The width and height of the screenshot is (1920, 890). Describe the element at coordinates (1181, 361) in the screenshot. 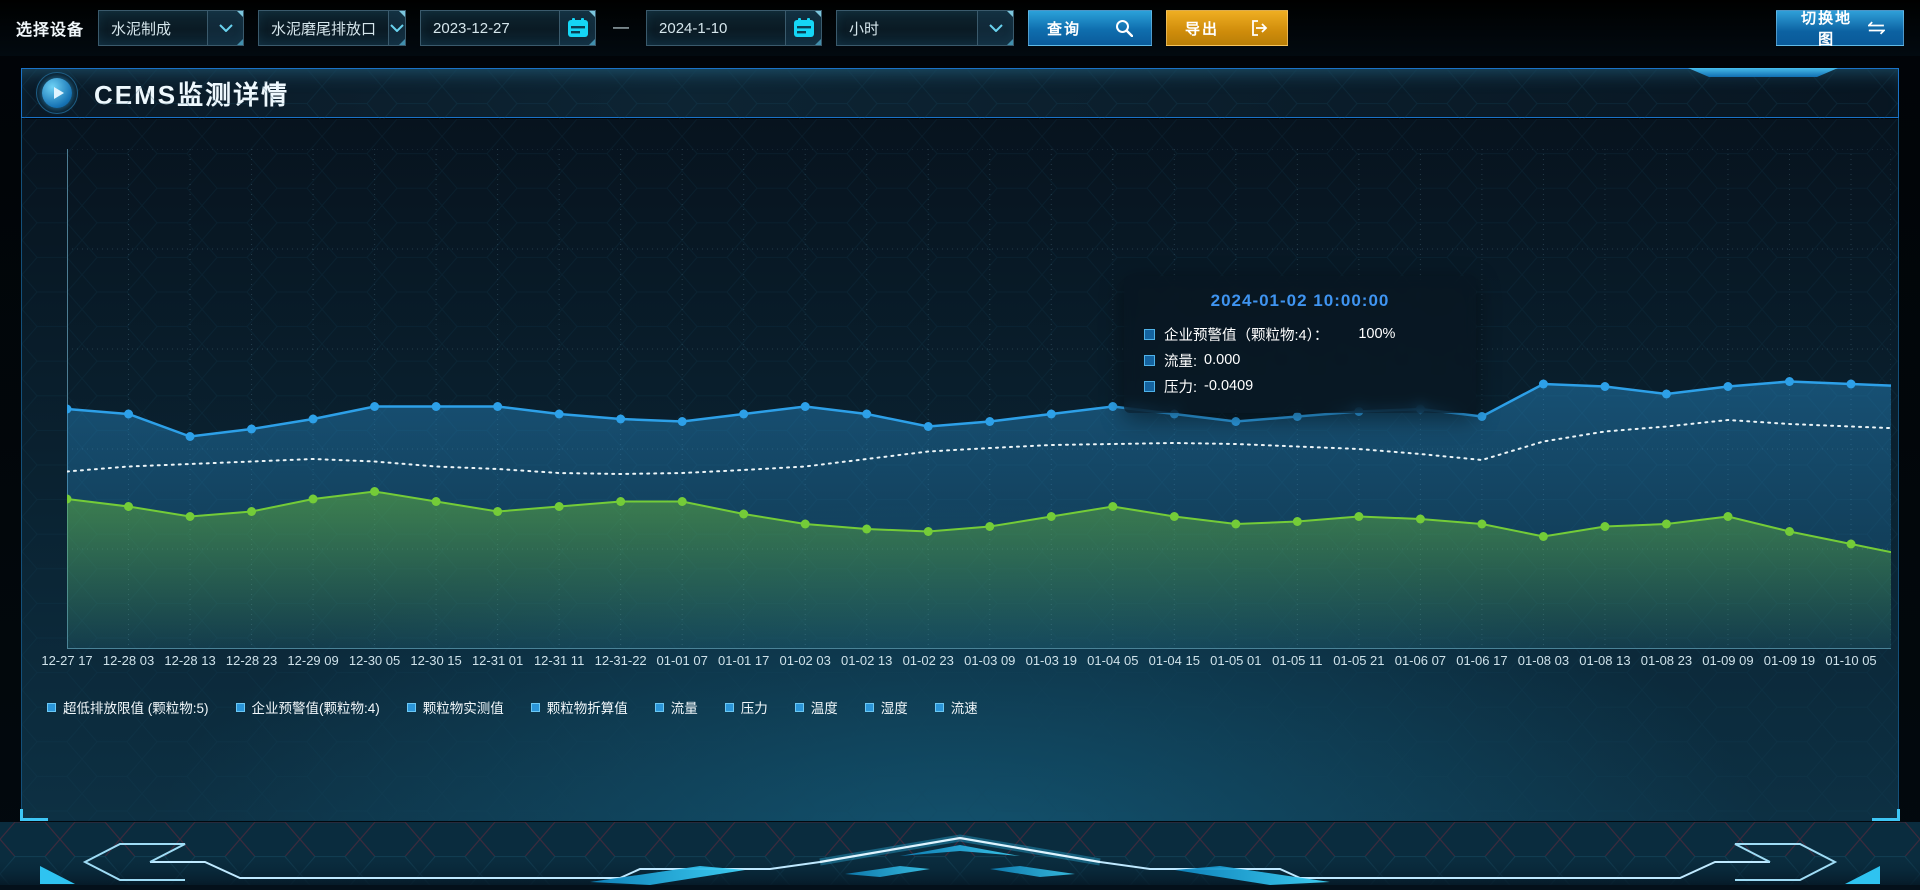

I see `tooltip-item-label: 流量:` at that location.